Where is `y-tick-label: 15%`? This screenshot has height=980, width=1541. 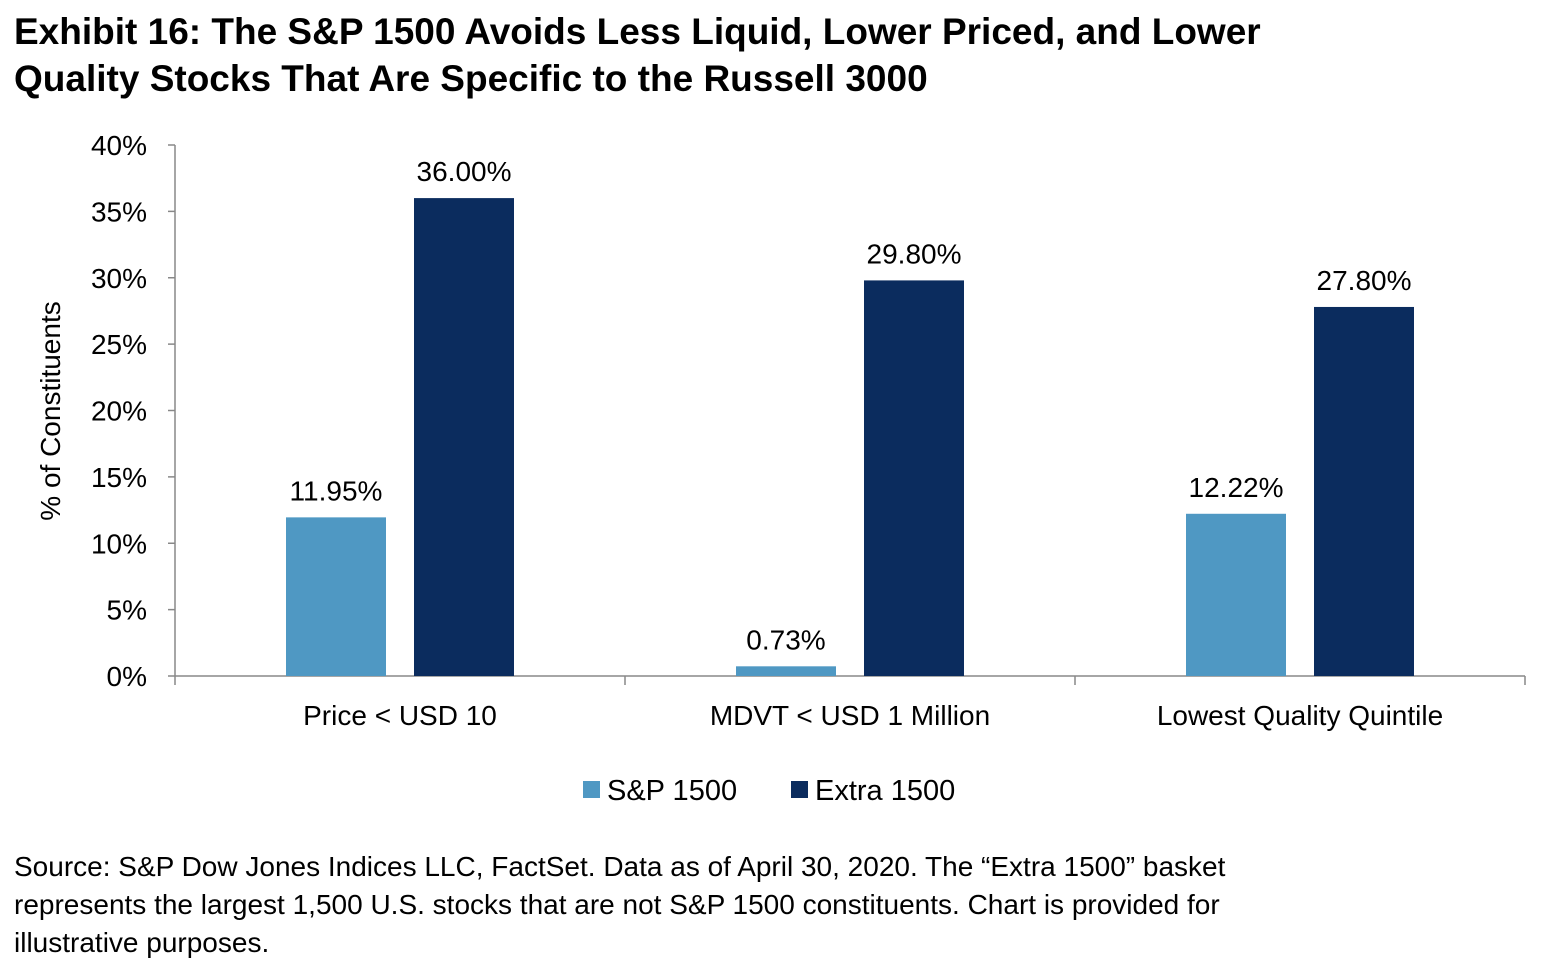 y-tick-label: 15% is located at coordinates (119, 477).